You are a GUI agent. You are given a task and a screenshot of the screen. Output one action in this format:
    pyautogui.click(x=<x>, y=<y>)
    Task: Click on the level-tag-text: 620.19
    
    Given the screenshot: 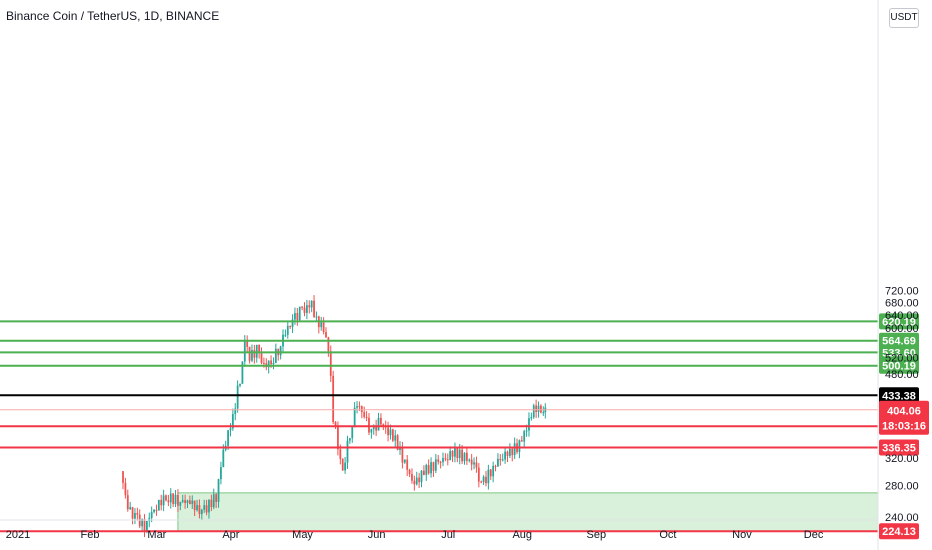 What is the action you would take?
    pyautogui.click(x=899, y=322)
    